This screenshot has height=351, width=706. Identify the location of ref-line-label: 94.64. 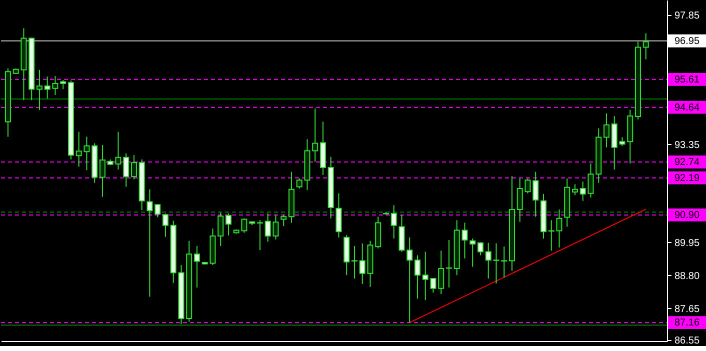
(687, 108).